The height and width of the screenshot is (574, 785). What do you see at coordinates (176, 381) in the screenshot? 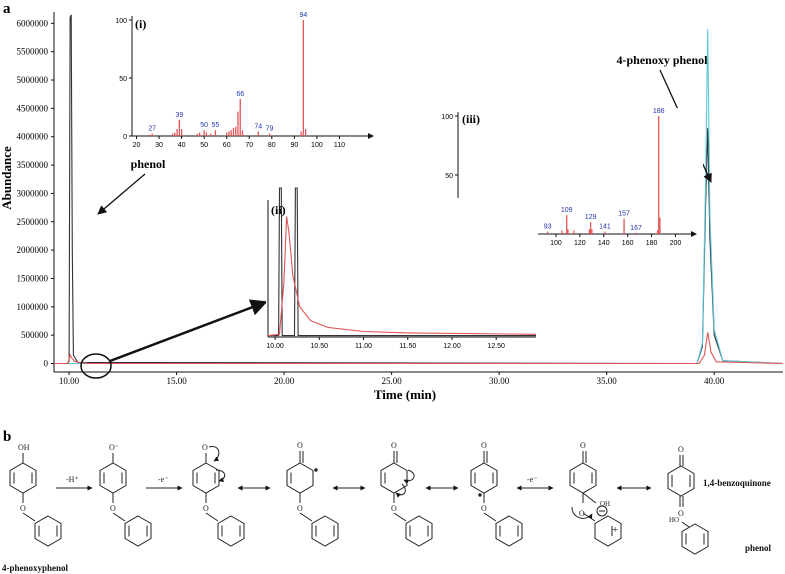
I see `chromatogram-x-tick-label: 15.00` at bounding box center [176, 381].